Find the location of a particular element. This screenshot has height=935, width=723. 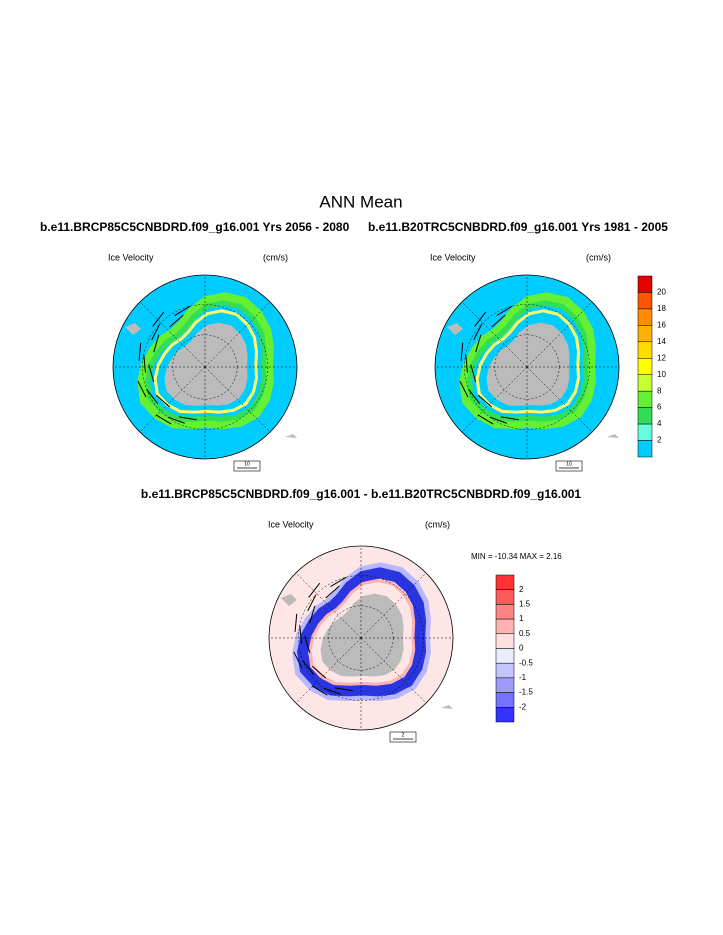

colorbar-label: 12 is located at coordinates (661, 357).